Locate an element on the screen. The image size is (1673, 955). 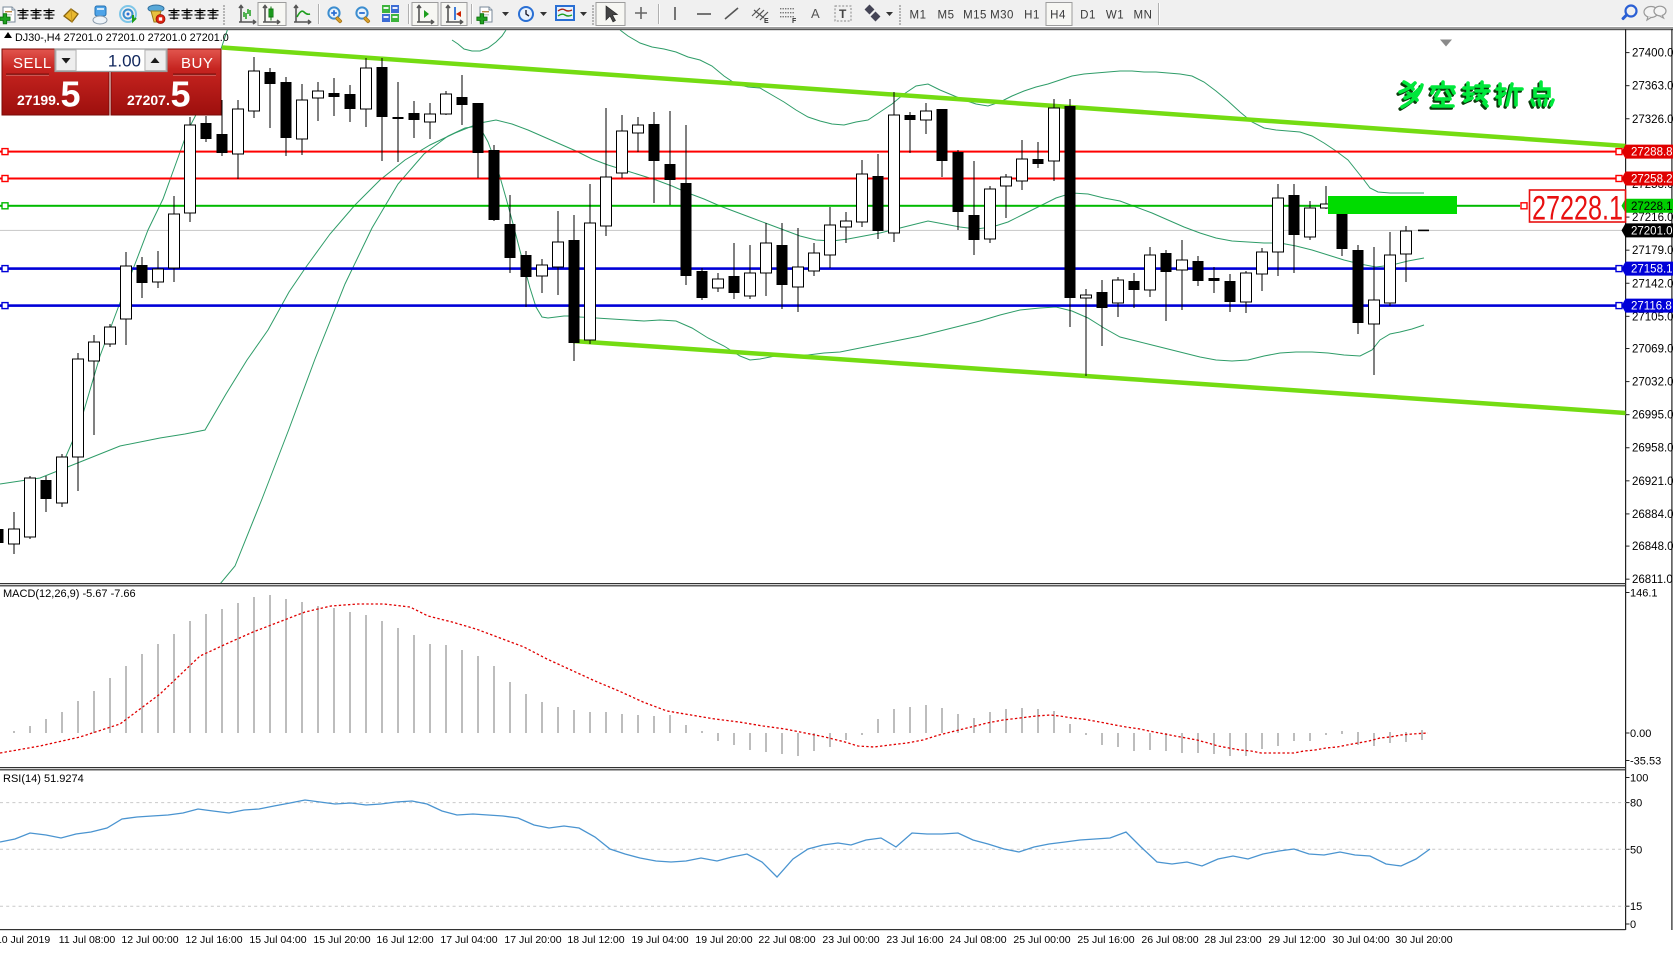
svg-text: 17 Jul 04:00 is located at coordinates (468, 940).